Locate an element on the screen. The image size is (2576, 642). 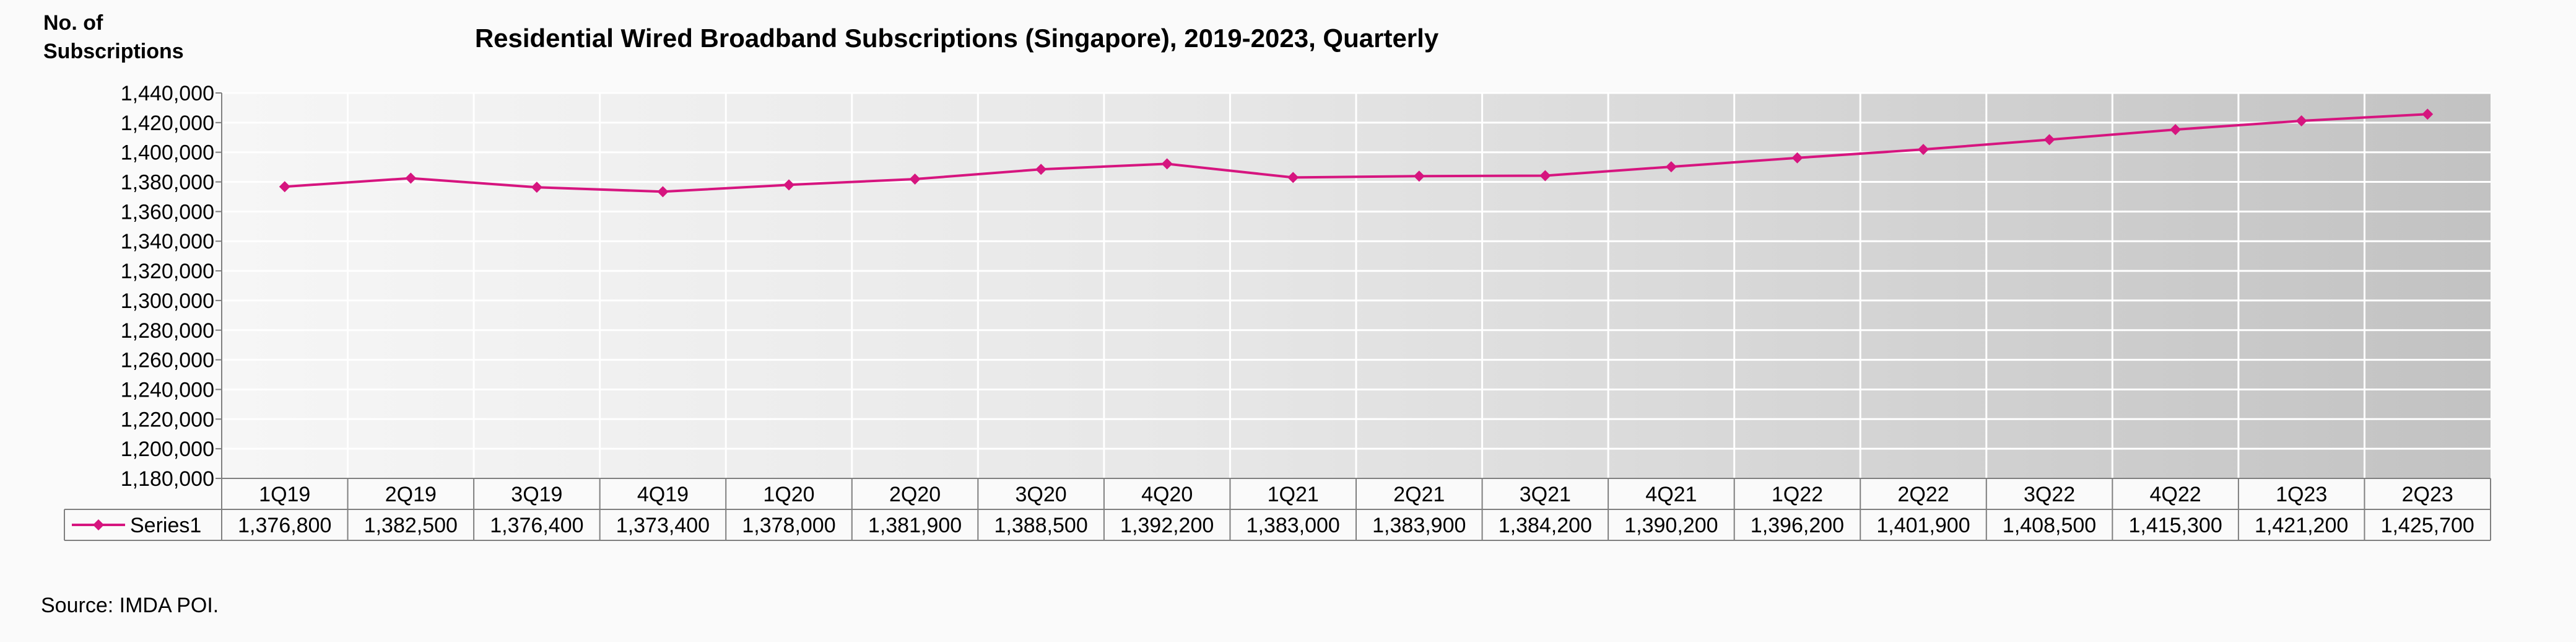
y-tick-label: 1,320,000 is located at coordinates (167, 271).